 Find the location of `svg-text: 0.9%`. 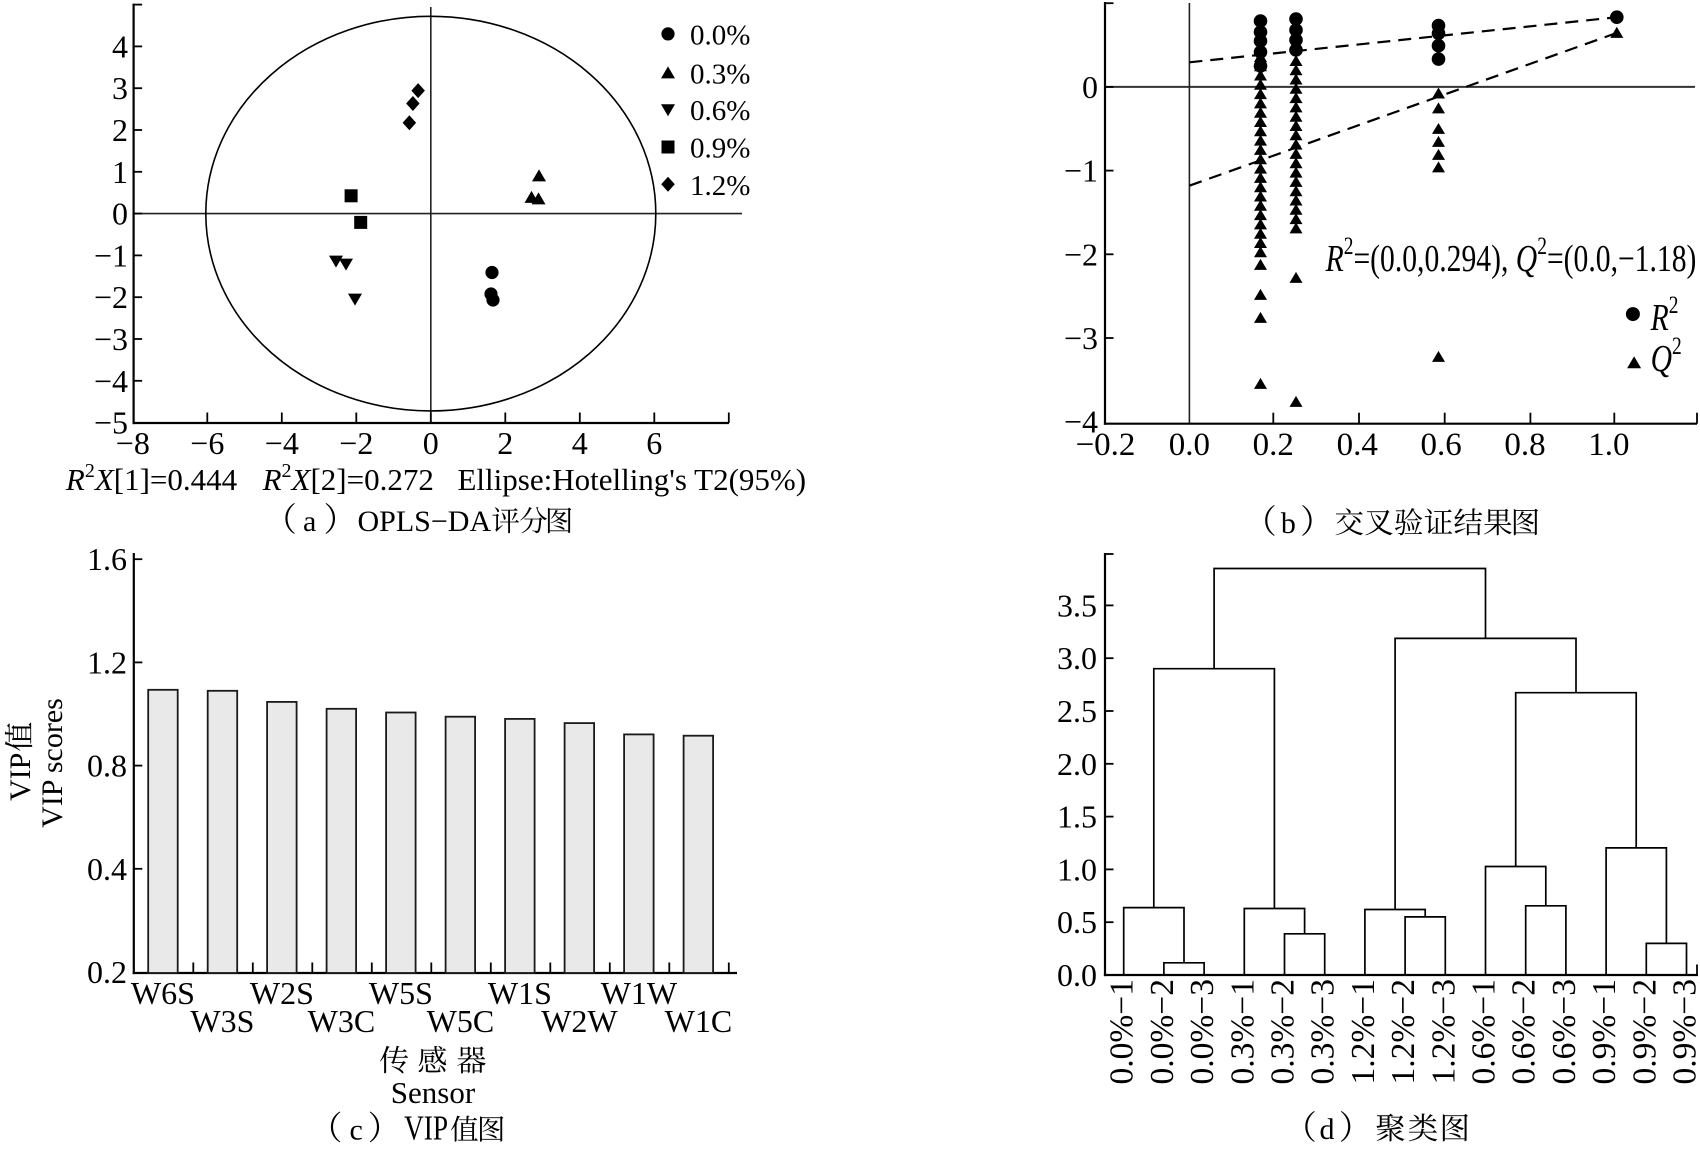

svg-text: 0.9% is located at coordinates (720, 149).